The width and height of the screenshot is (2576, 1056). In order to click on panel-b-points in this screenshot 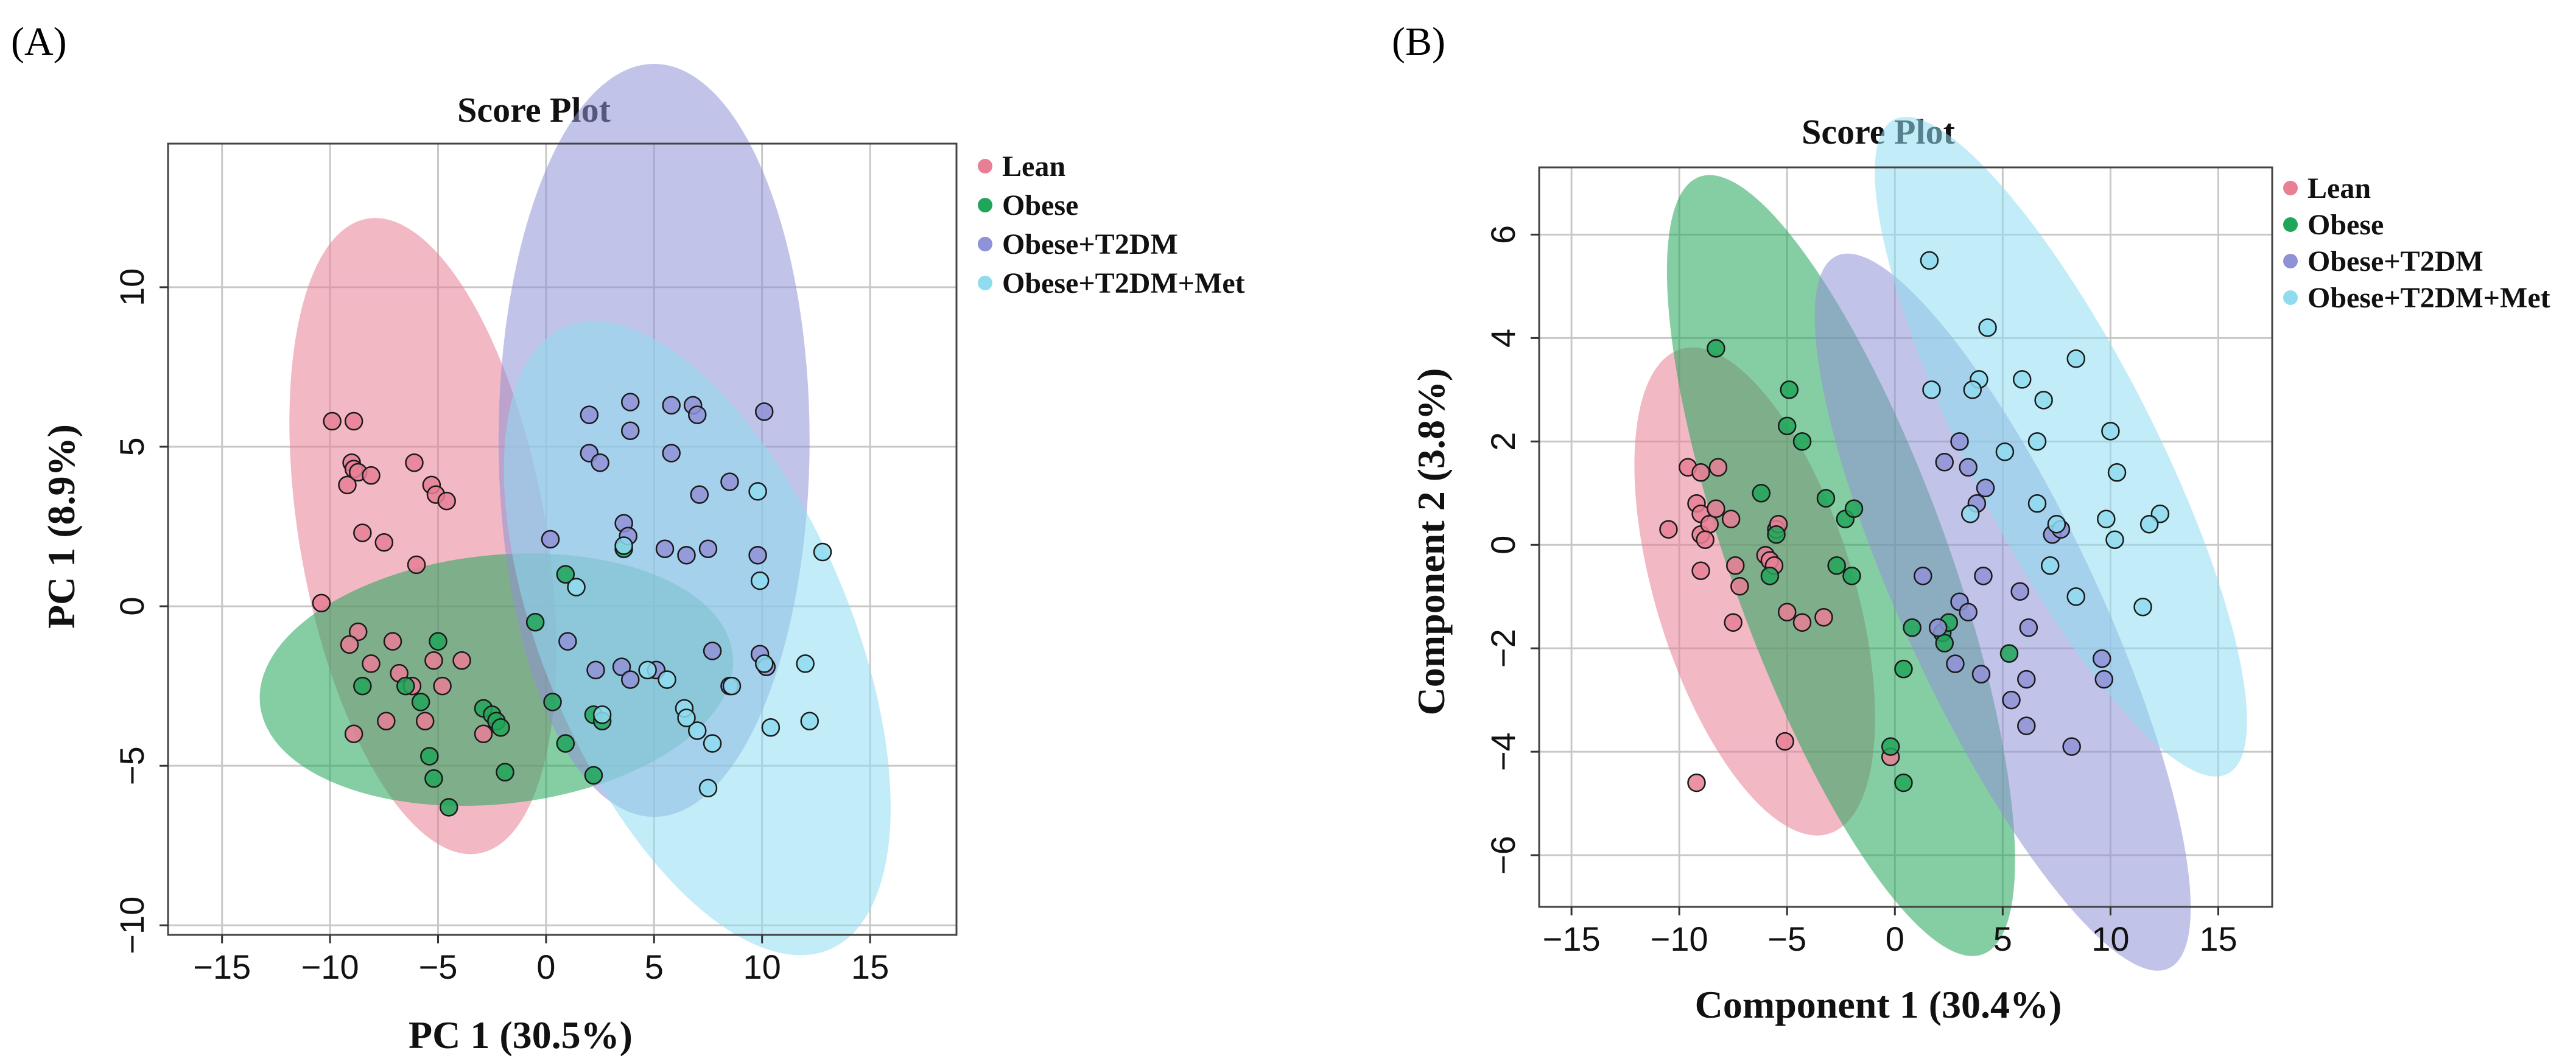, I will do `click(1914, 521)`.